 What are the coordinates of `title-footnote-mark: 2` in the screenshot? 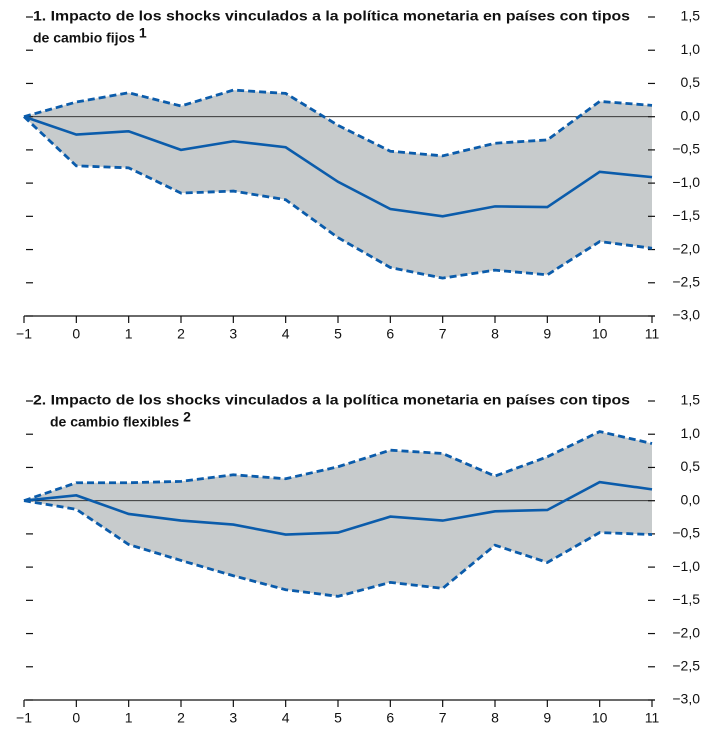 It's located at (187, 417).